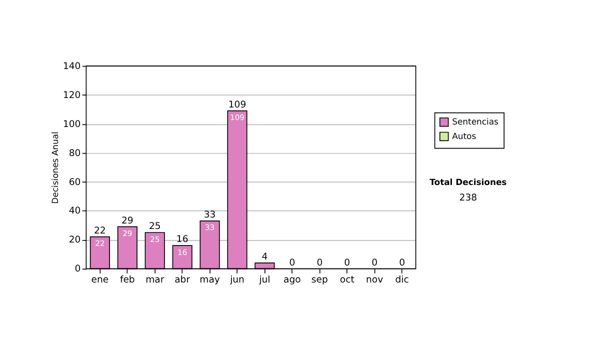  What do you see at coordinates (182, 280) in the screenshot?
I see `x-tick-label: abr` at bounding box center [182, 280].